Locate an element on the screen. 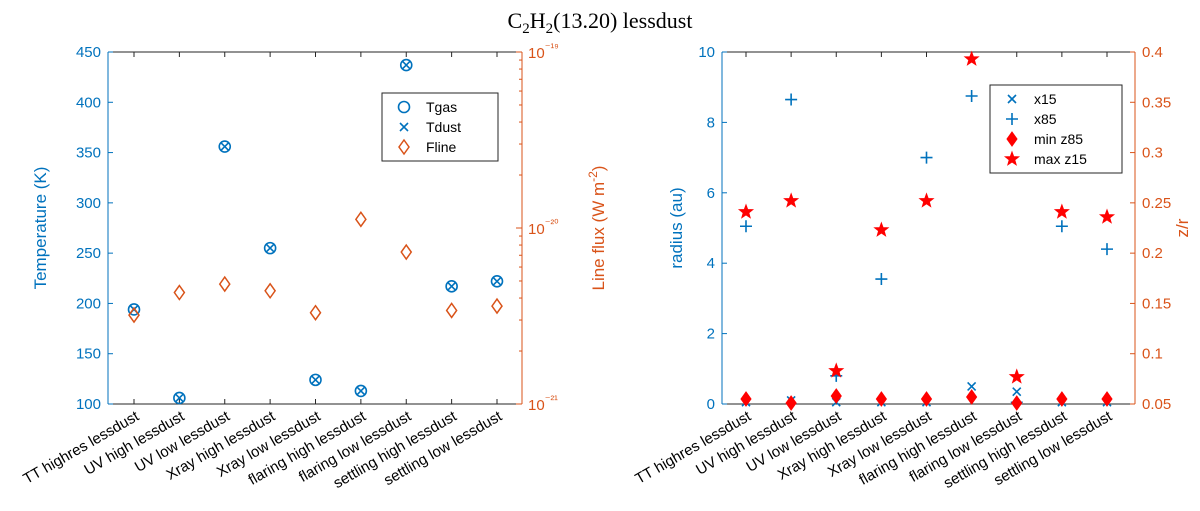  right-tick-label: 0.3 is located at coordinates (1152, 153).